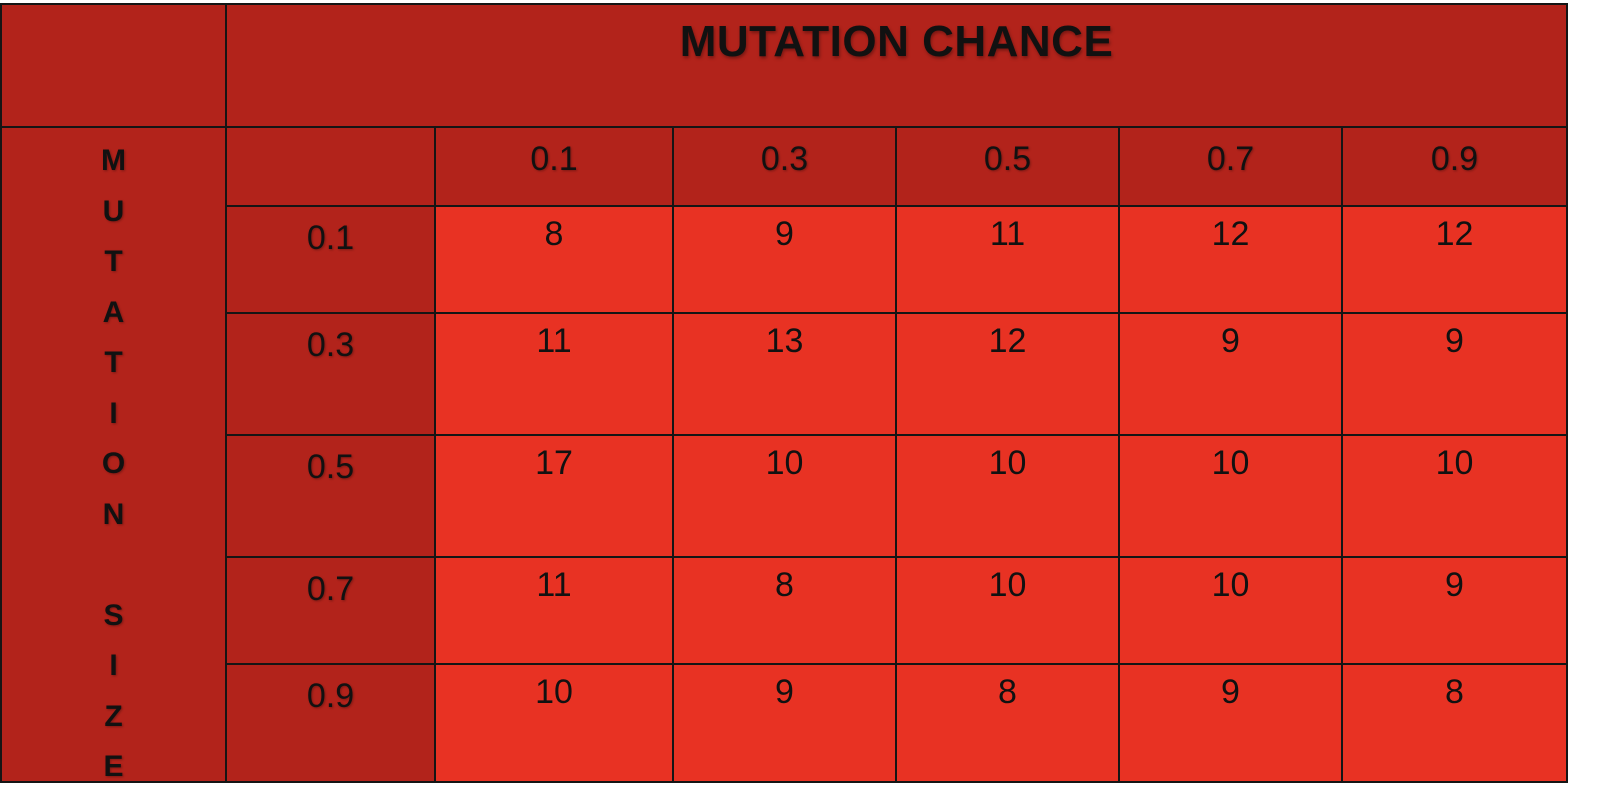 This screenshot has height=806, width=1618. What do you see at coordinates (113, 160) in the screenshot?
I see `row-axis-letter: M` at bounding box center [113, 160].